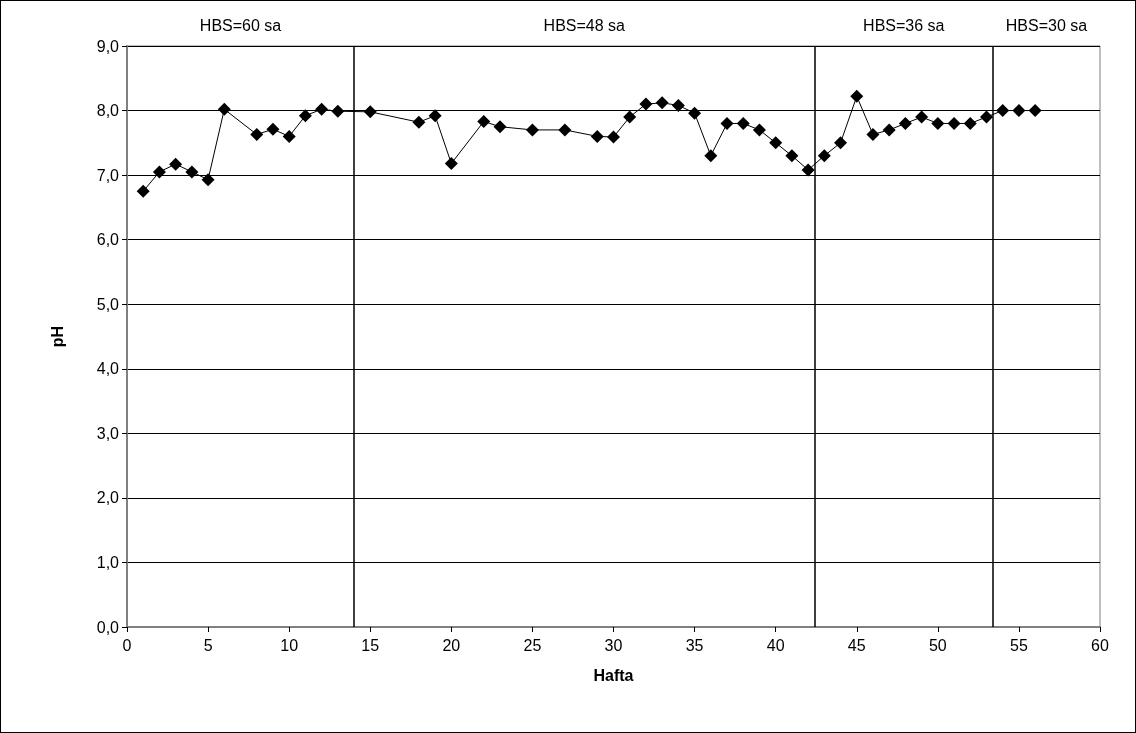 Image resolution: width=1136 pixels, height=733 pixels. What do you see at coordinates (240, 25) in the screenshot?
I see `text: HBS=60 sa` at bounding box center [240, 25].